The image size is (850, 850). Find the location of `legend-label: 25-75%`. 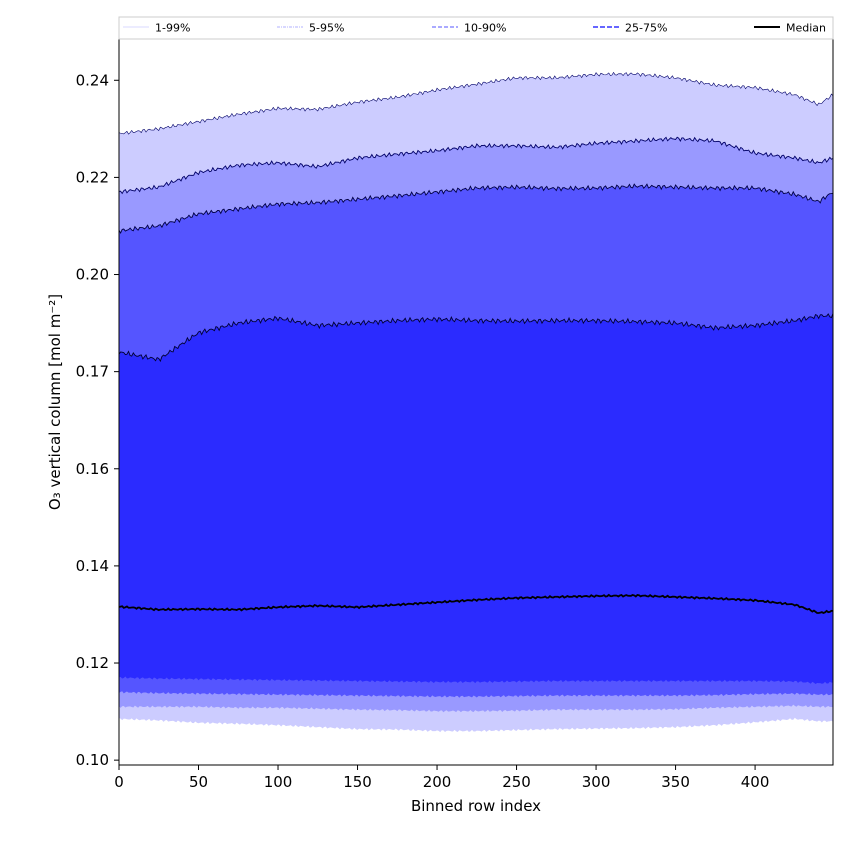

legend-label: 25-75% is located at coordinates (646, 28).